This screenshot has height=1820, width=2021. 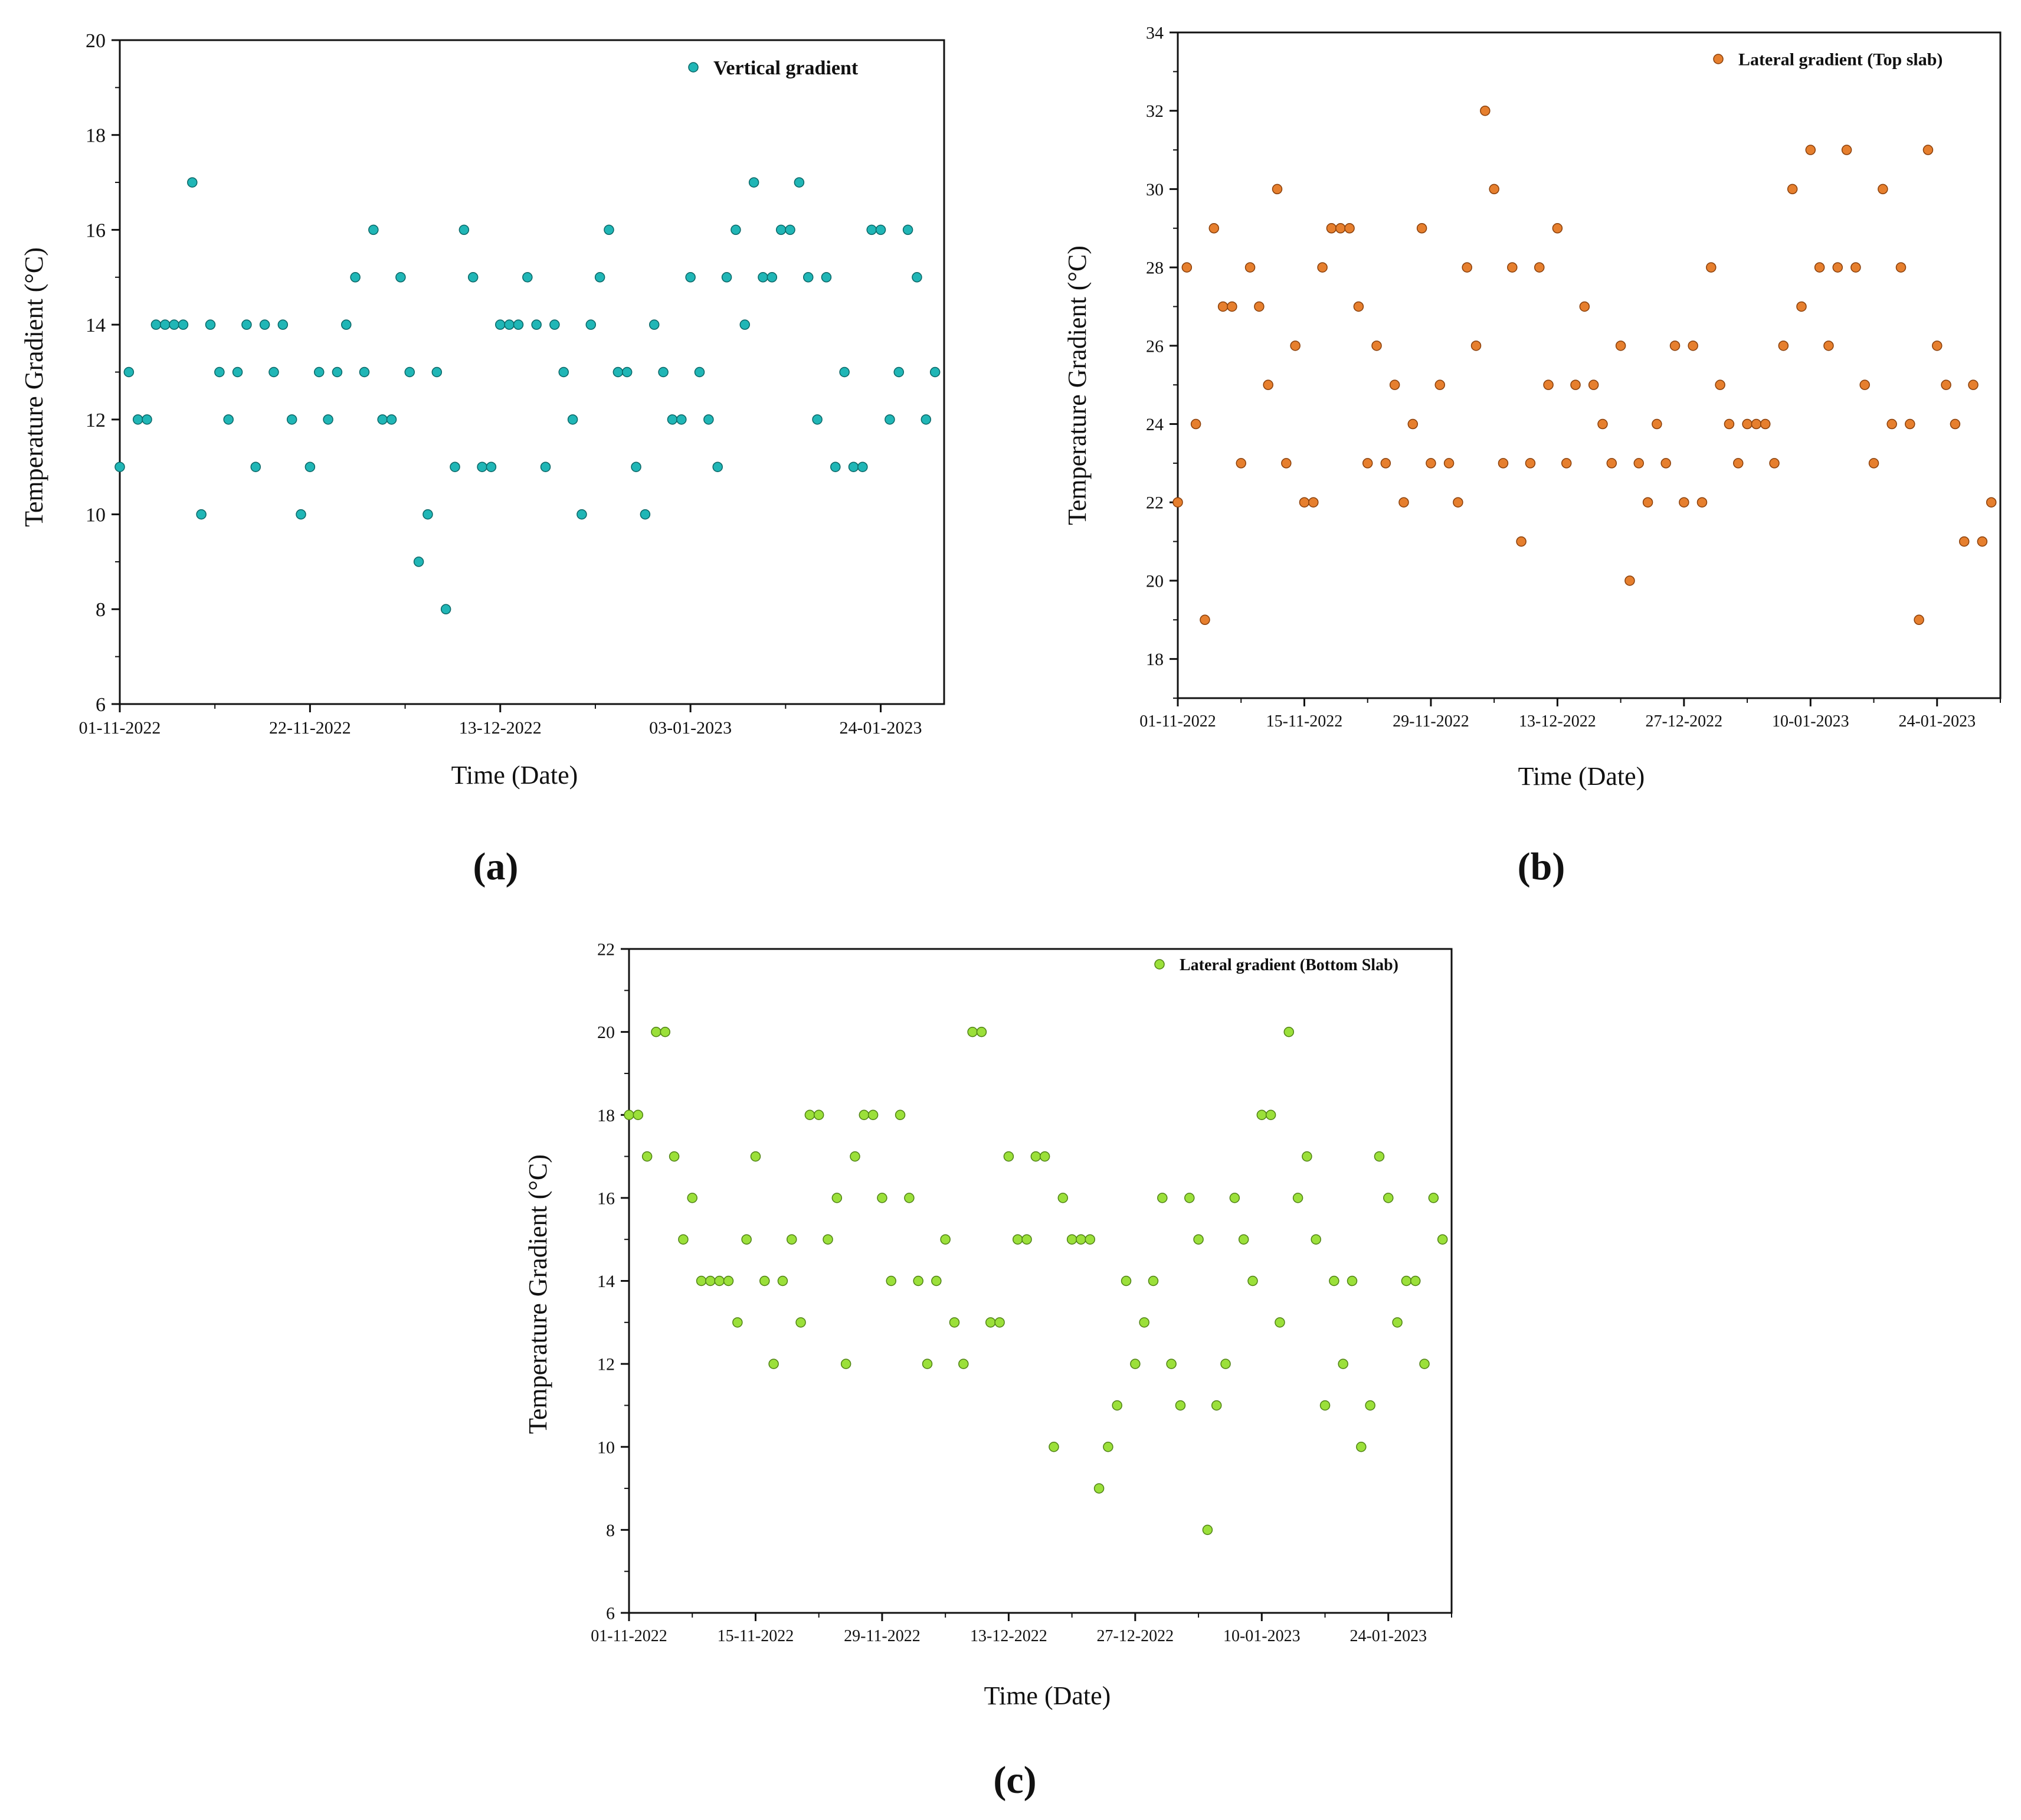 What do you see at coordinates (1718, 59) in the screenshot?
I see `panel-b-legend-marker` at bounding box center [1718, 59].